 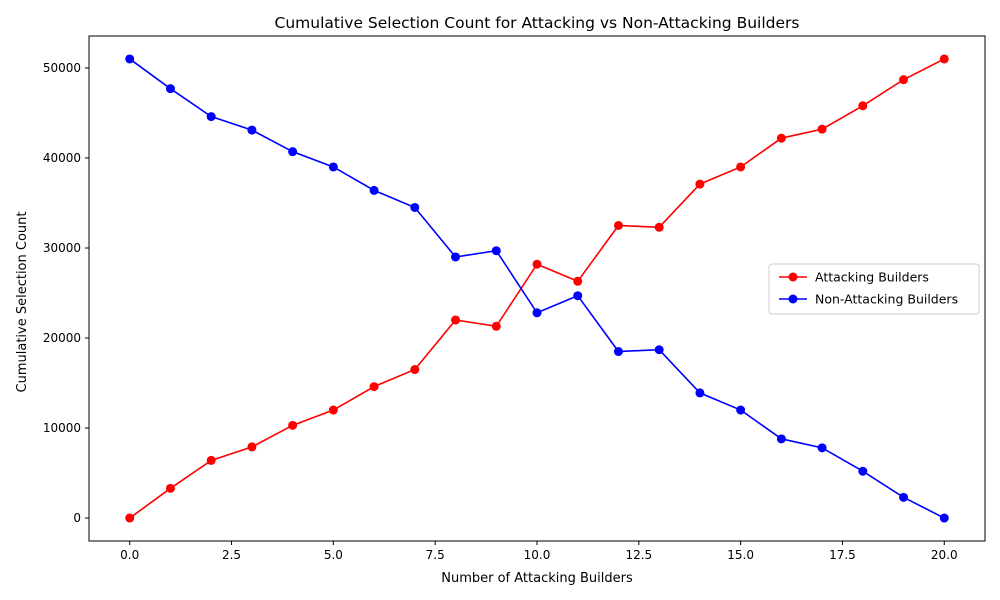 I want to click on legend-label: Attacking Builders, so click(x=872, y=277).